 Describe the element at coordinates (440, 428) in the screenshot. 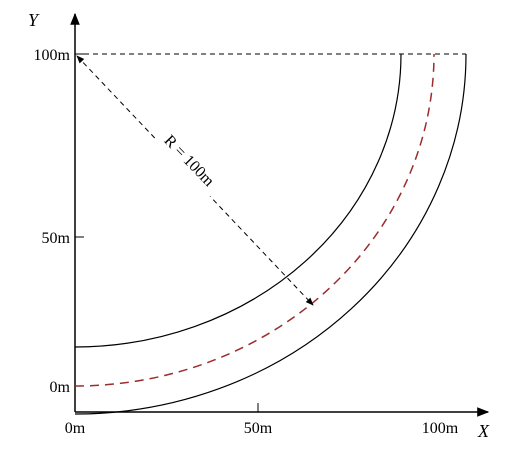

I see `x-tick-label: 100m` at that location.